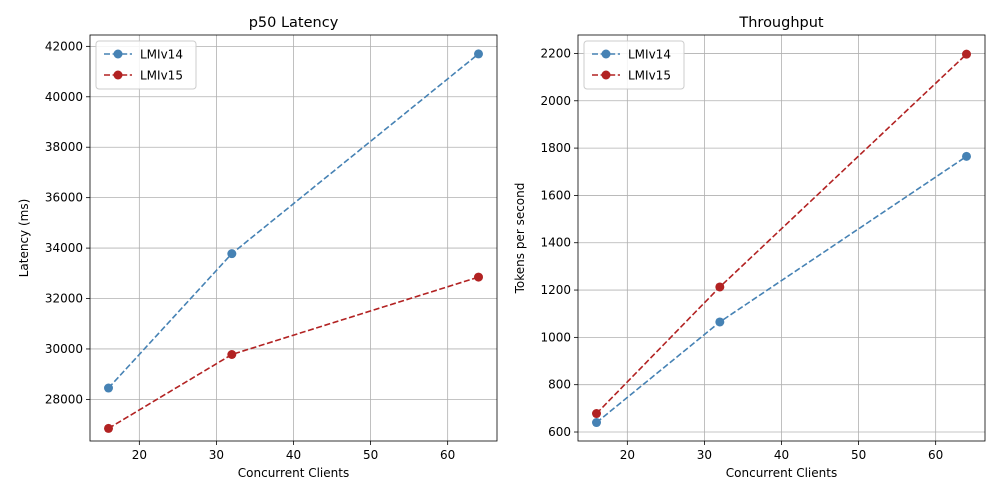  I want to click on latency-chart-x-axis-label: Concurrent Clients, so click(293, 473).